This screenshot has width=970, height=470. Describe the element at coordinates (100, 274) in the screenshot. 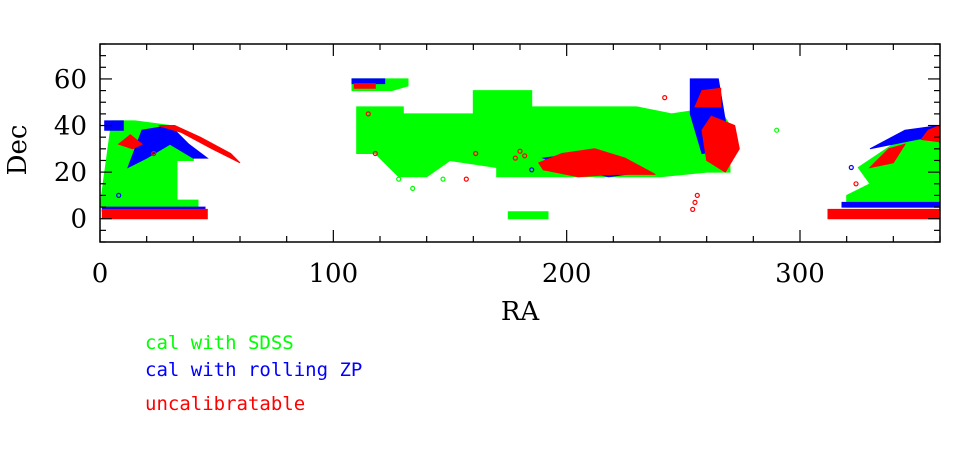

I see `x-tick-label-0: 0` at that location.